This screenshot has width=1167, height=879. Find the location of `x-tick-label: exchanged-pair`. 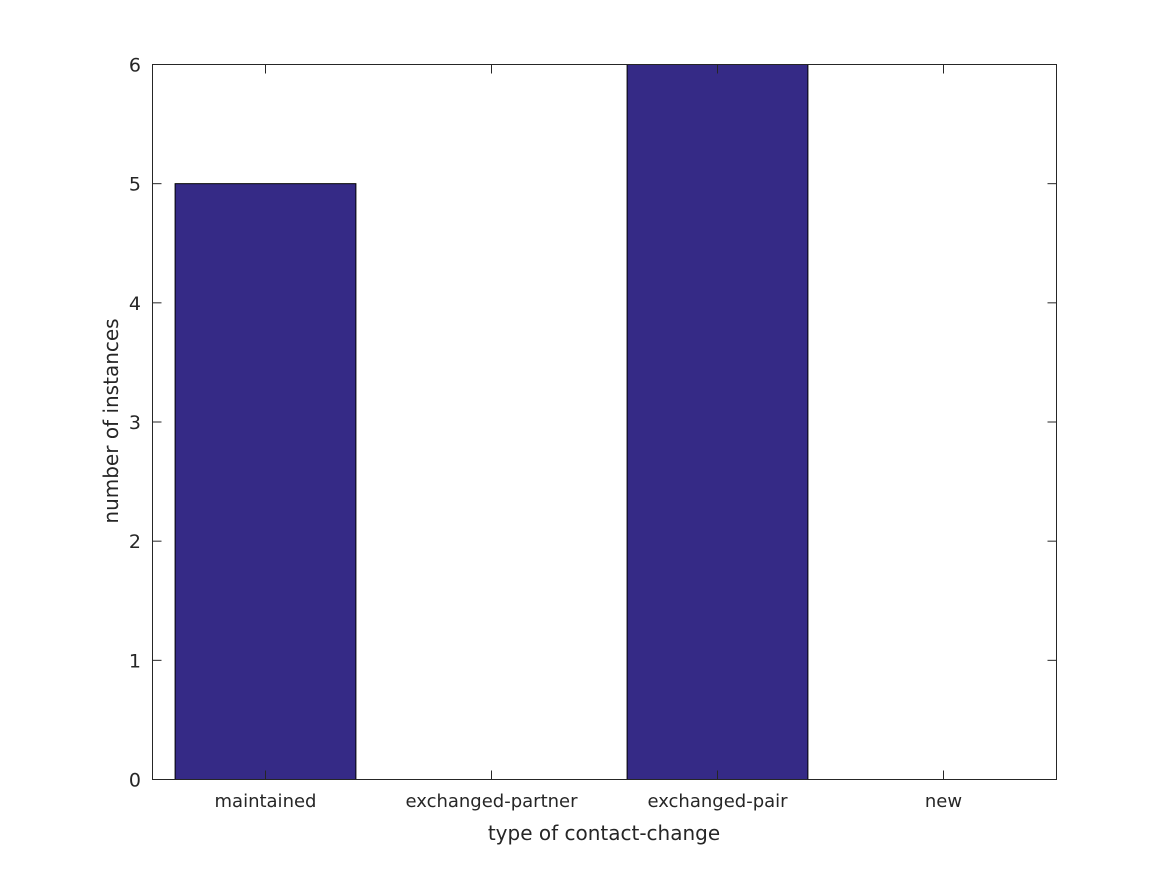

x-tick-label: exchanged-pair is located at coordinates (717, 801).